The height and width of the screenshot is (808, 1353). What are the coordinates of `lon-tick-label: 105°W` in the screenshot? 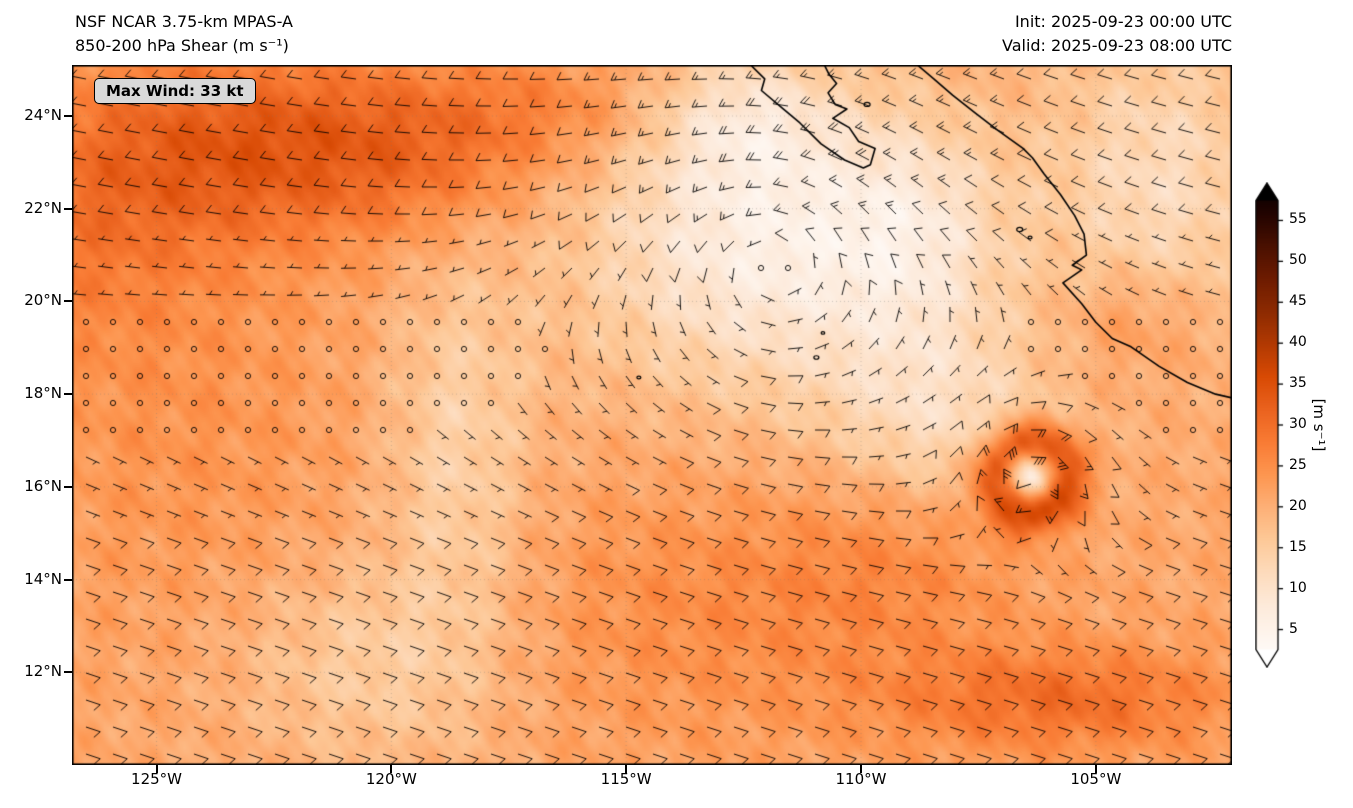 It's located at (1096, 779).